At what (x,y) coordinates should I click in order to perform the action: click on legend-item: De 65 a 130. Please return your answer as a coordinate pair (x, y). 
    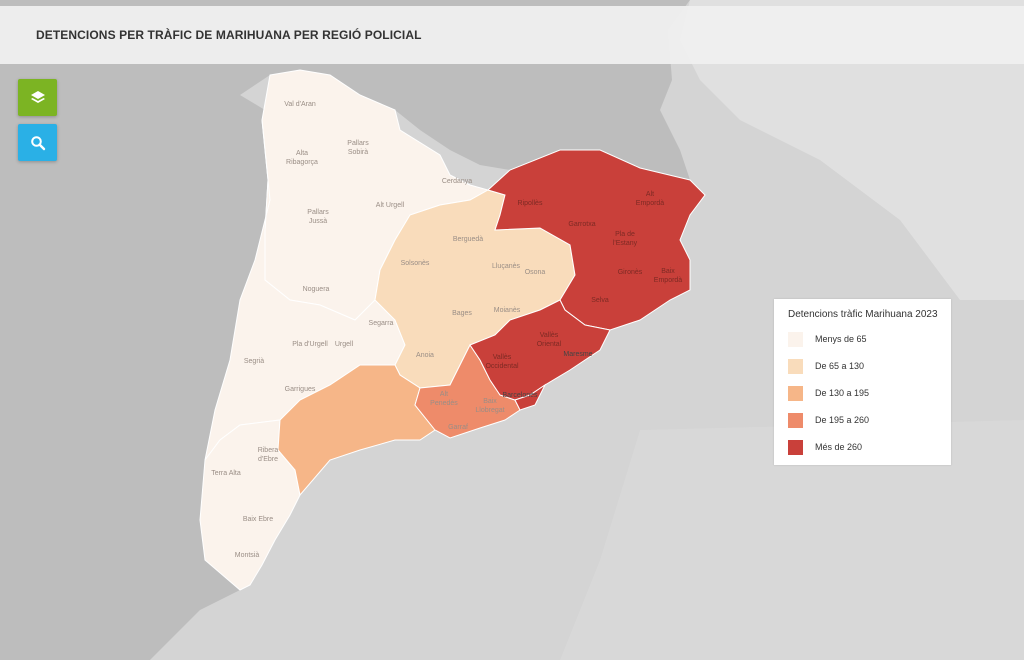
    Looking at the image, I should click on (862, 366).